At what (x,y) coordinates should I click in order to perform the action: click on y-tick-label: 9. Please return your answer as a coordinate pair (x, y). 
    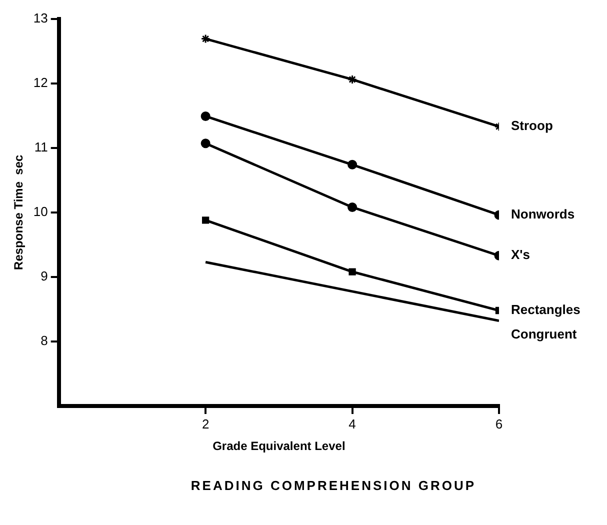
    Looking at the image, I should click on (44, 276).